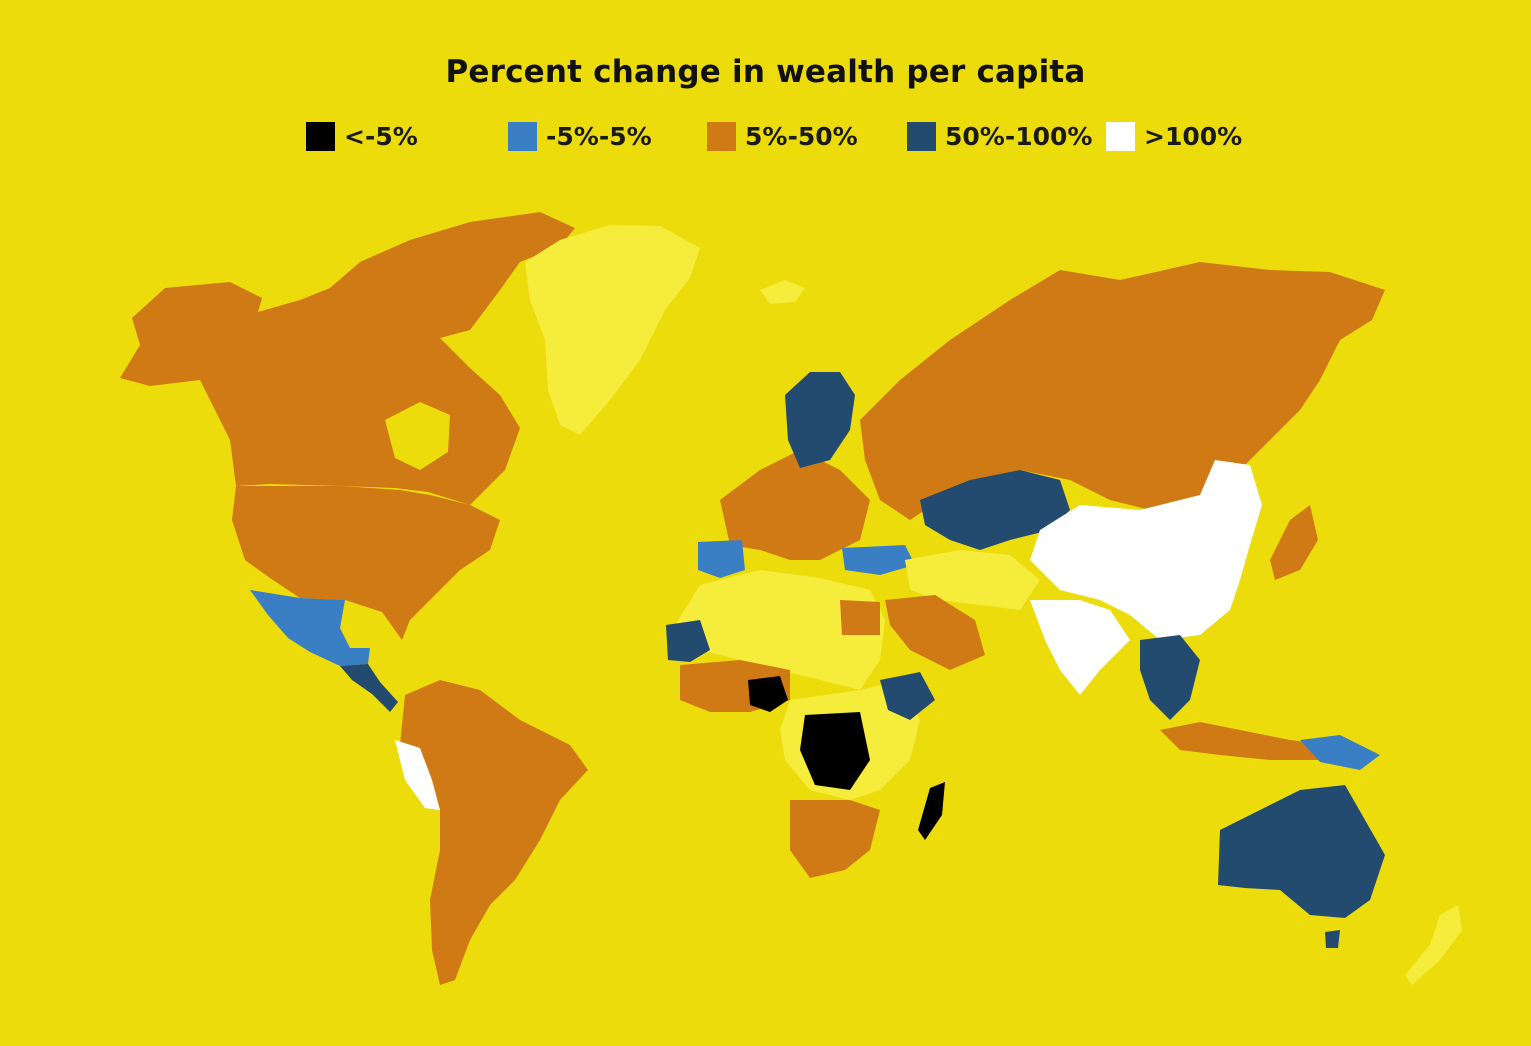  I want to click on region-china, so click(1146, 550).